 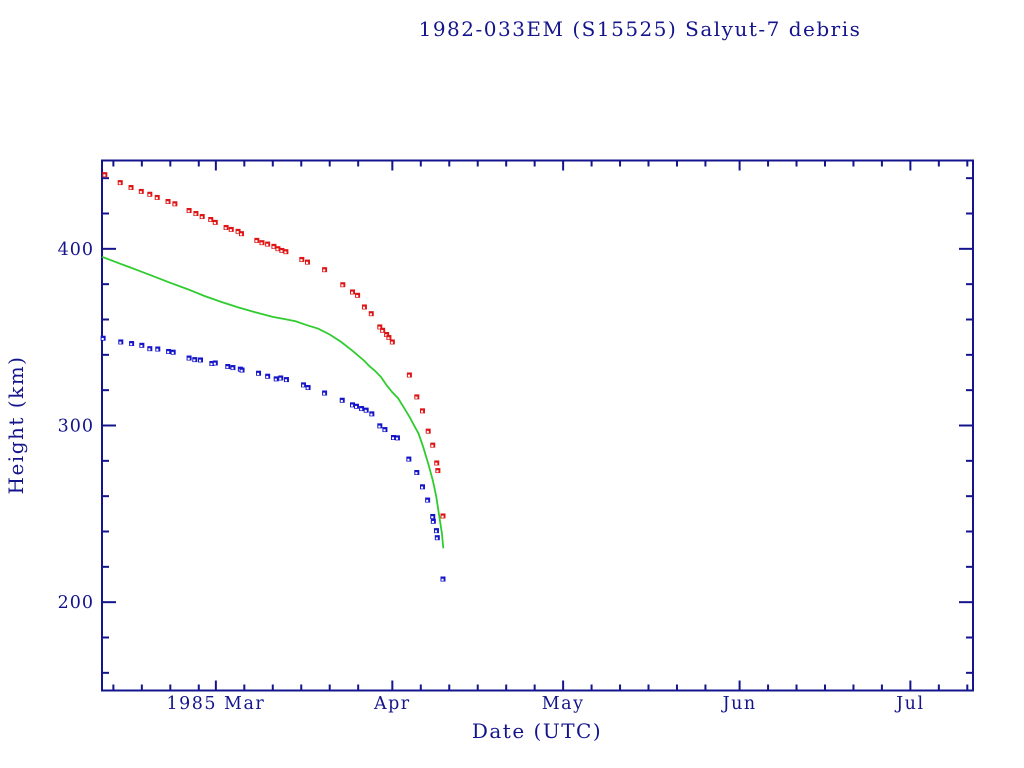 What do you see at coordinates (640, 29) in the screenshot?
I see `chart-title: 1982-033EM (S15525) Salyut-7 debris` at bounding box center [640, 29].